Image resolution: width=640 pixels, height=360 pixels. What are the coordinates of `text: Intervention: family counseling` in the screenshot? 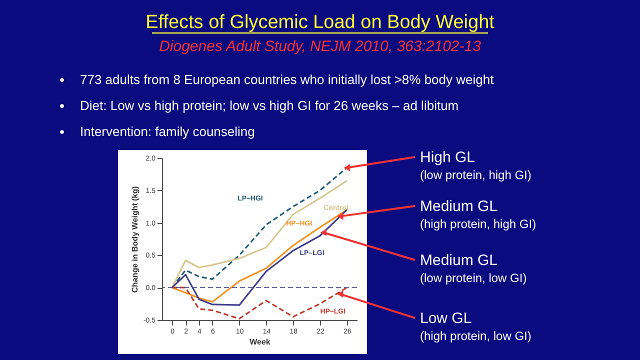 It's located at (167, 131).